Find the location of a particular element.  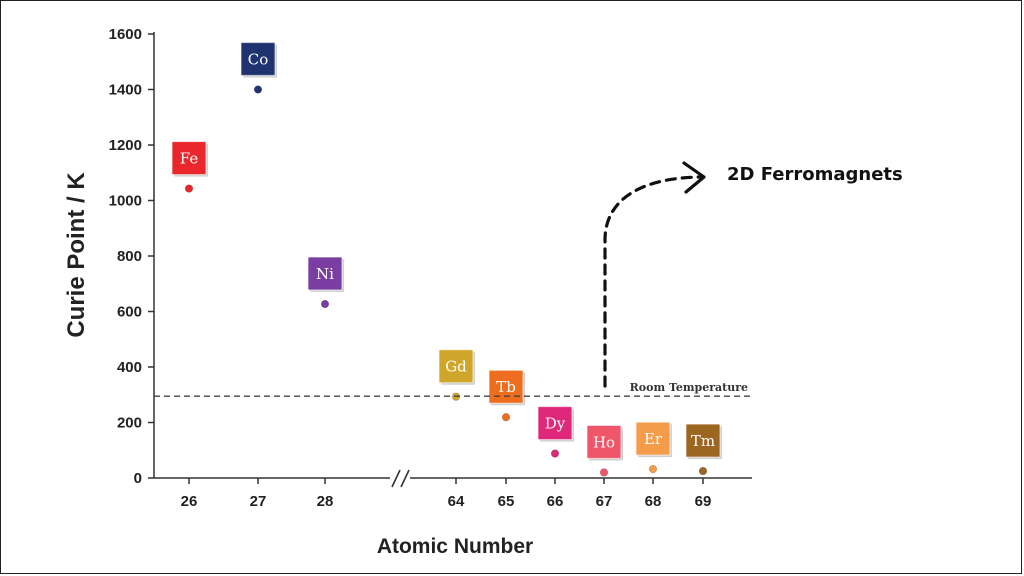

element-box-co is located at coordinates (258, 59).